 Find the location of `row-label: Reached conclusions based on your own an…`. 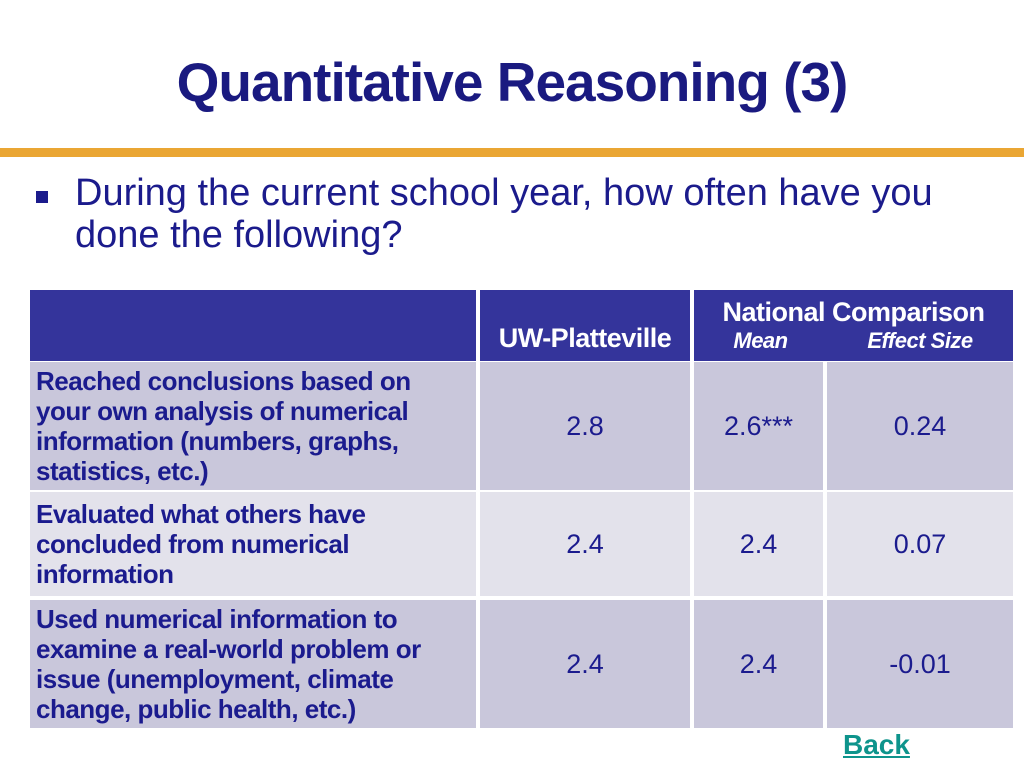

row-label: Reached conclusions based on your own an… is located at coordinates (253, 426).